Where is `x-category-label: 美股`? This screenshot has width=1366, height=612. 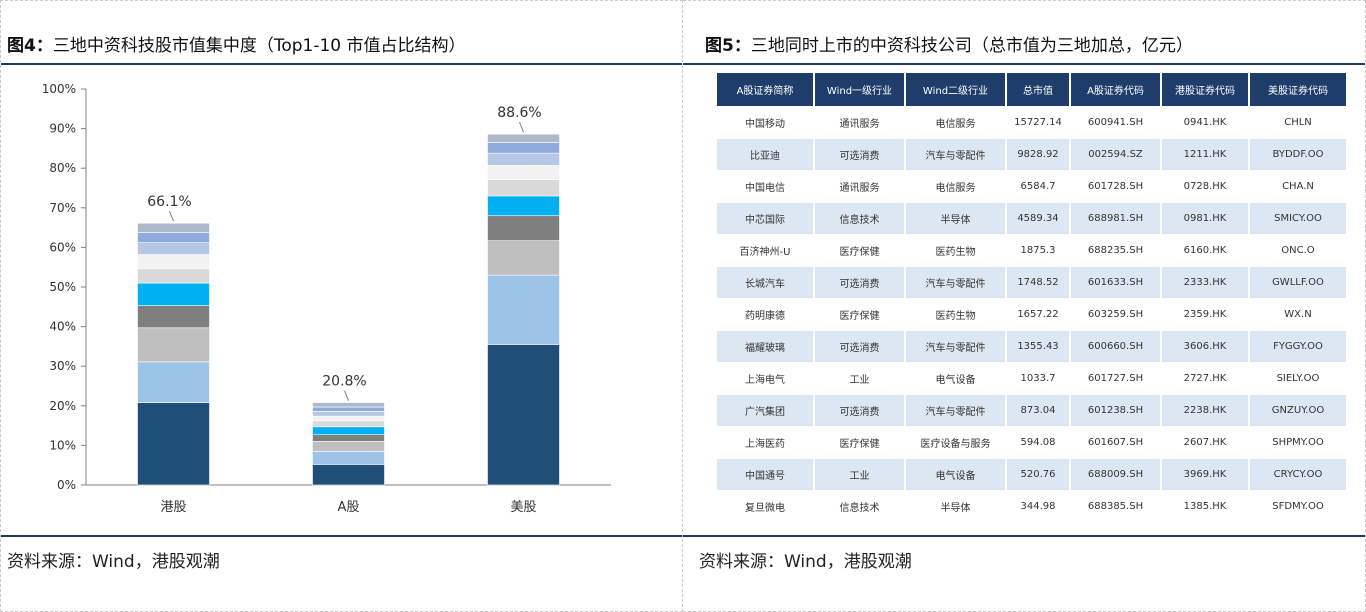 x-category-label: 美股 is located at coordinates (523, 507).